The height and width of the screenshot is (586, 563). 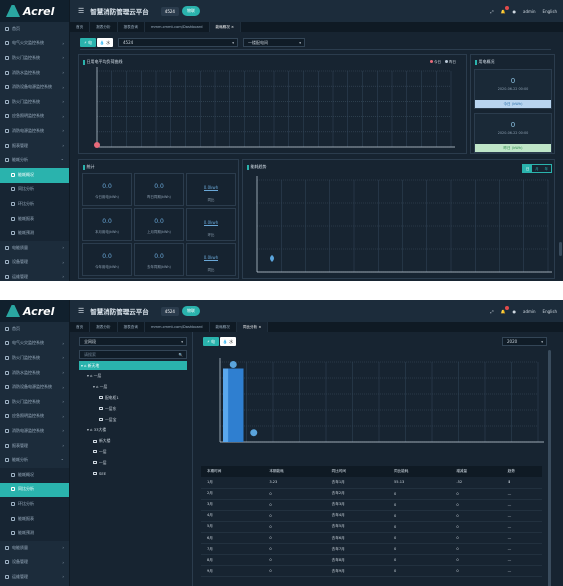 I want to click on load-curve-title: 日用电平均负荷曲线, so click(x=104, y=61).